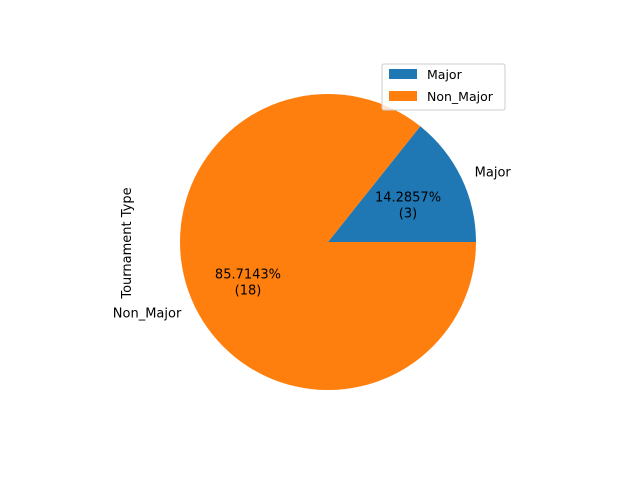 The width and height of the screenshot is (640, 480). Describe the element at coordinates (403, 96) in the screenshot. I see `legend-swatch-non-major` at that location.